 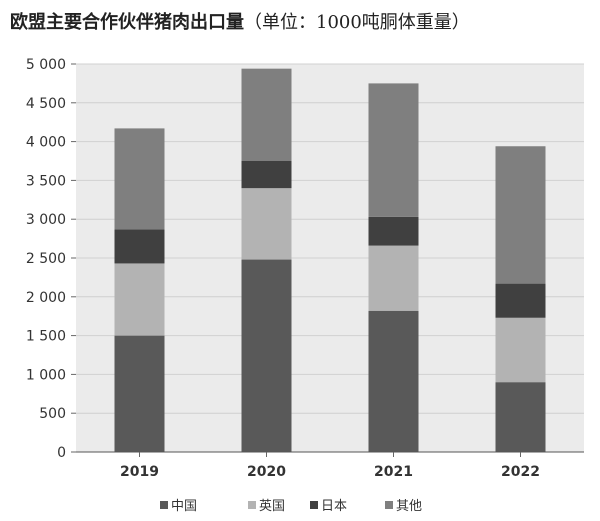 I want to click on bar-segment-2022-其他, so click(x=520, y=215).